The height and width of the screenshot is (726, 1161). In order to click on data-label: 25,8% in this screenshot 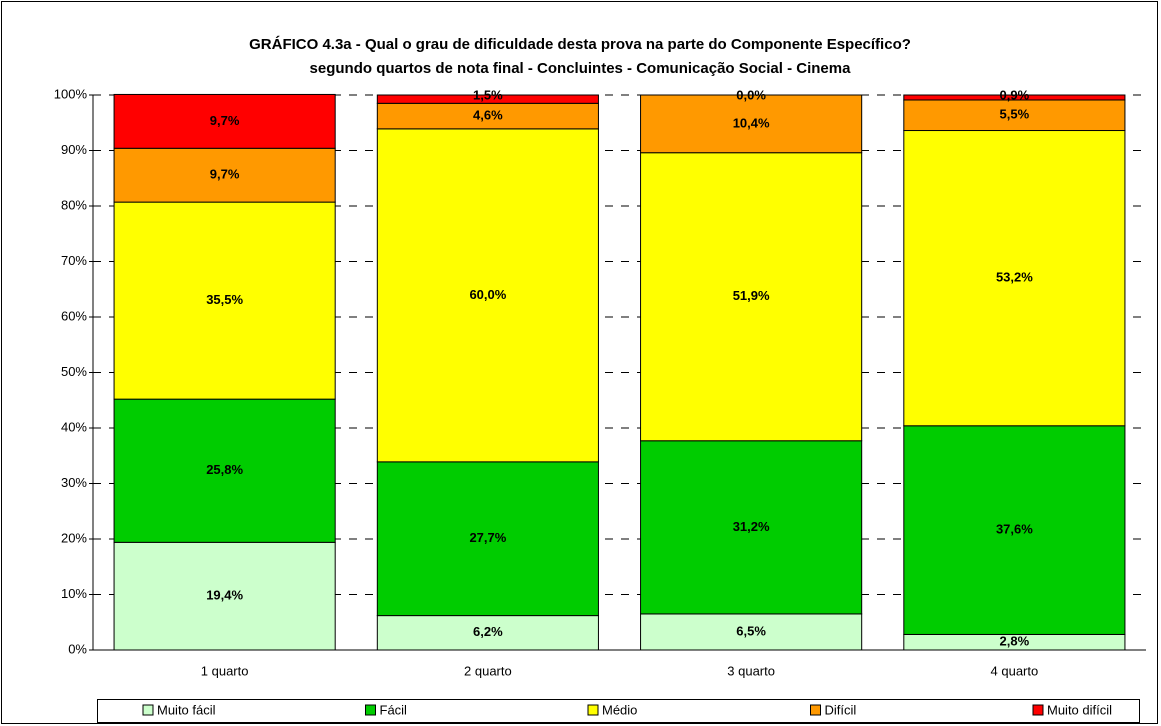, I will do `click(224, 469)`.